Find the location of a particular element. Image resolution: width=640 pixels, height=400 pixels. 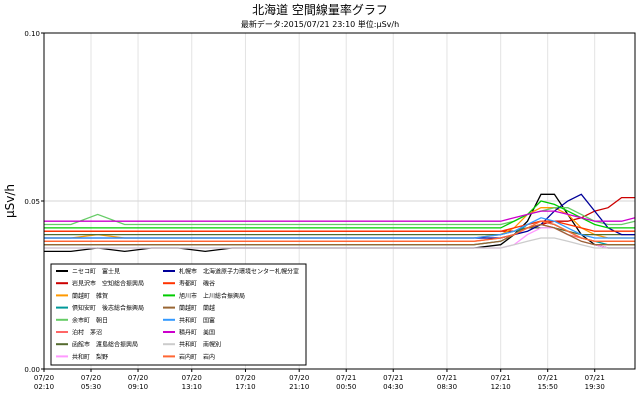

x-tick-date-5: 07/20 is located at coordinates (299, 378).